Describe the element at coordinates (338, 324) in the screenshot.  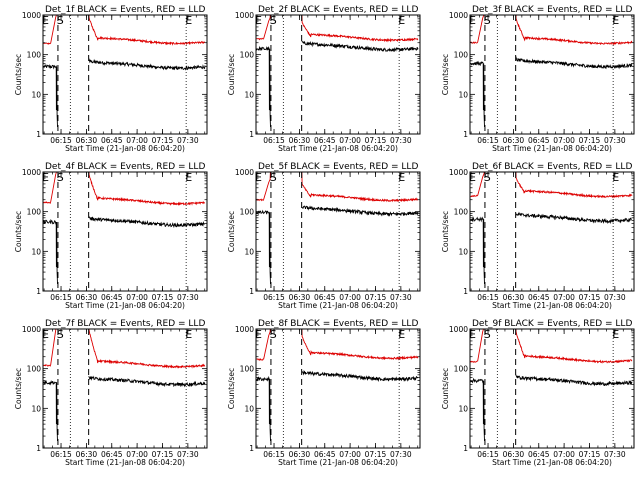
I see `panel-title: Det_8f BLACK = Events, RED = LLD` at that location.